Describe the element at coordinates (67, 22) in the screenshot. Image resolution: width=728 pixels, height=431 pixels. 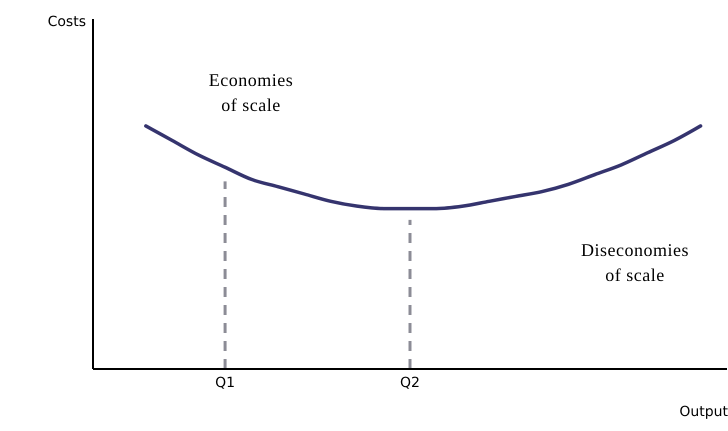
I see `text: Costs` at that location.